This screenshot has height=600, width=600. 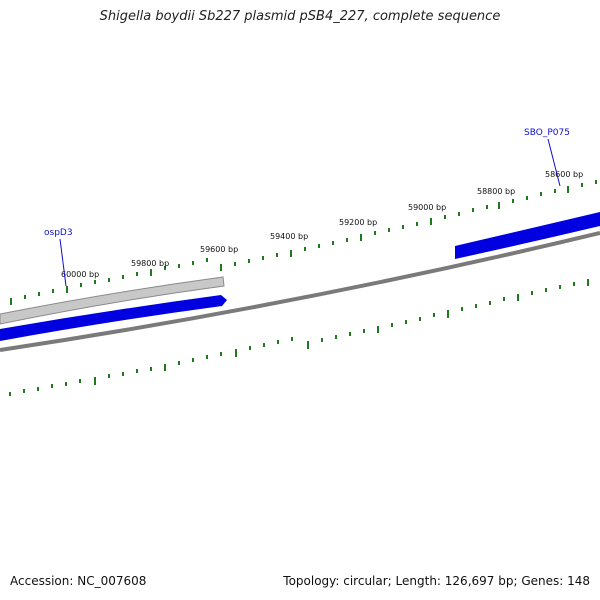 What do you see at coordinates (427, 207) in the screenshot?
I see `tick-label-59000: 59000 bp` at bounding box center [427, 207].